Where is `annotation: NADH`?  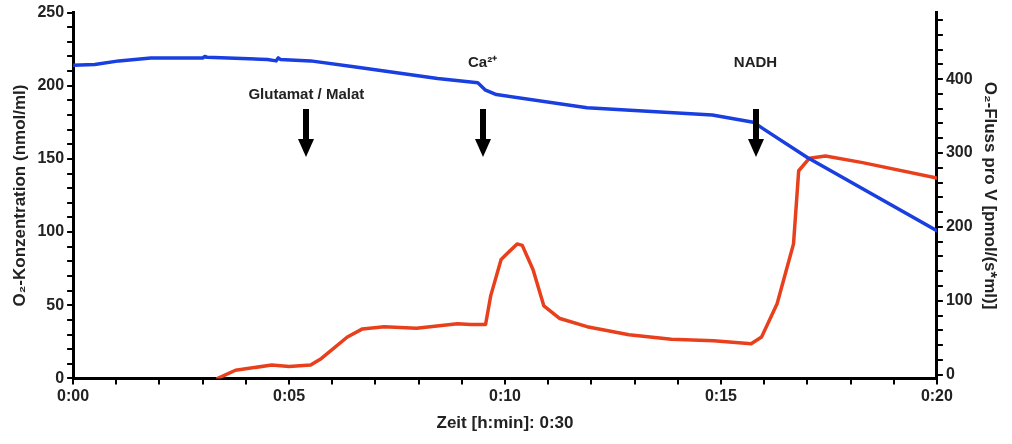
annotation: NADH is located at coordinates (755, 61).